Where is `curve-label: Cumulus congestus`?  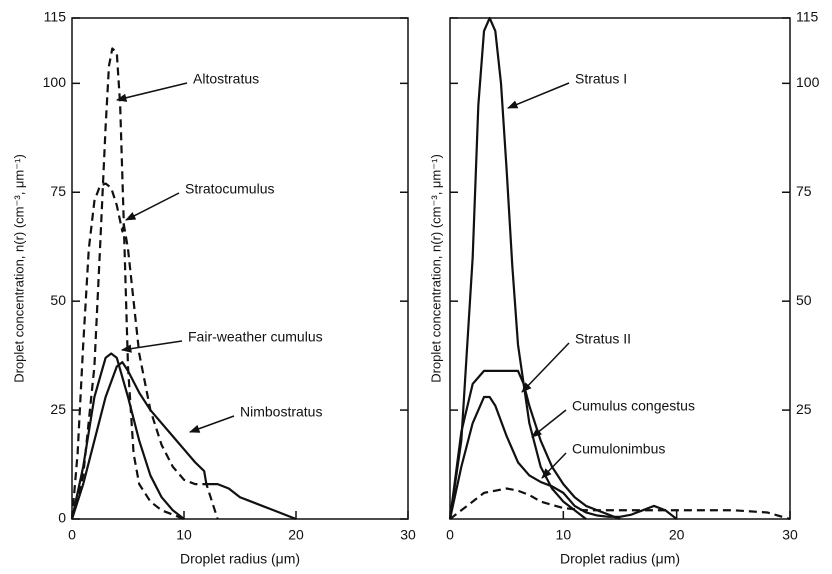 curve-label: Cumulus congestus is located at coordinates (633, 406).